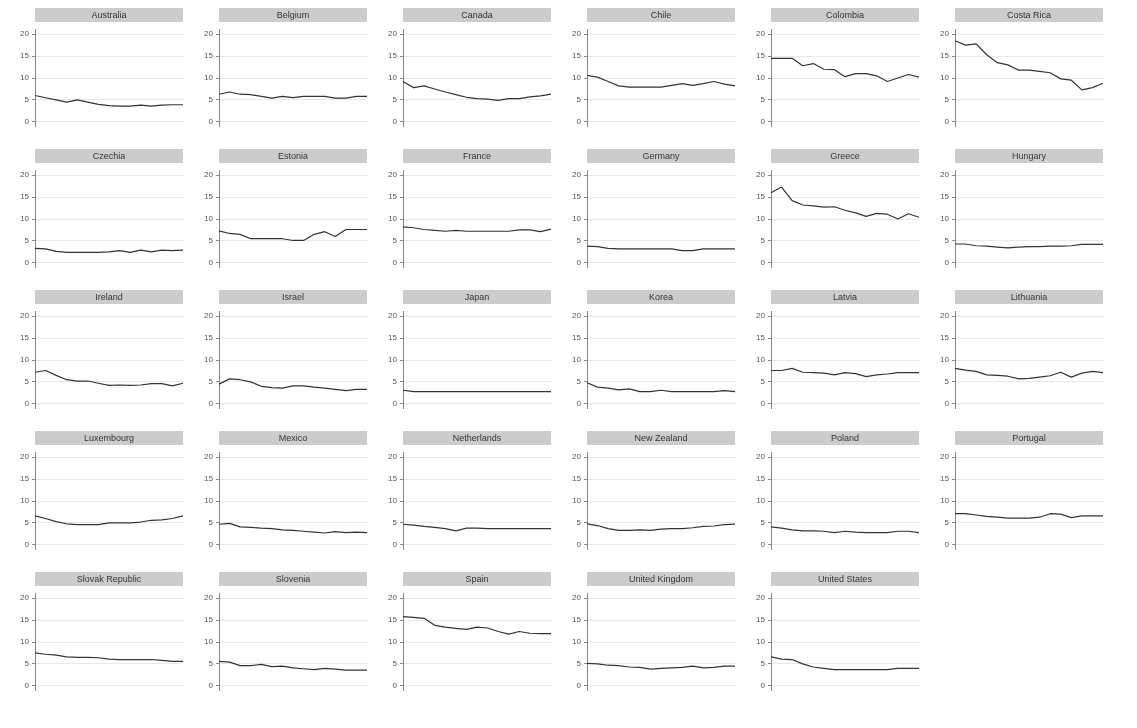 The height and width of the screenshot is (728, 1137). What do you see at coordinates (845, 15) in the screenshot?
I see `chart-title: Colombia` at bounding box center [845, 15].